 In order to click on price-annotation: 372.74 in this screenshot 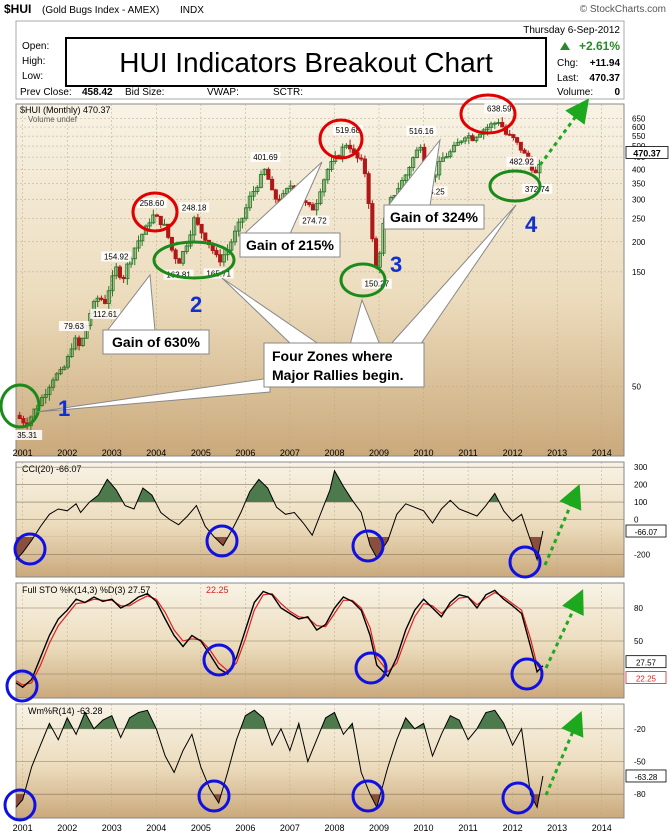, I will do `click(537, 189)`.